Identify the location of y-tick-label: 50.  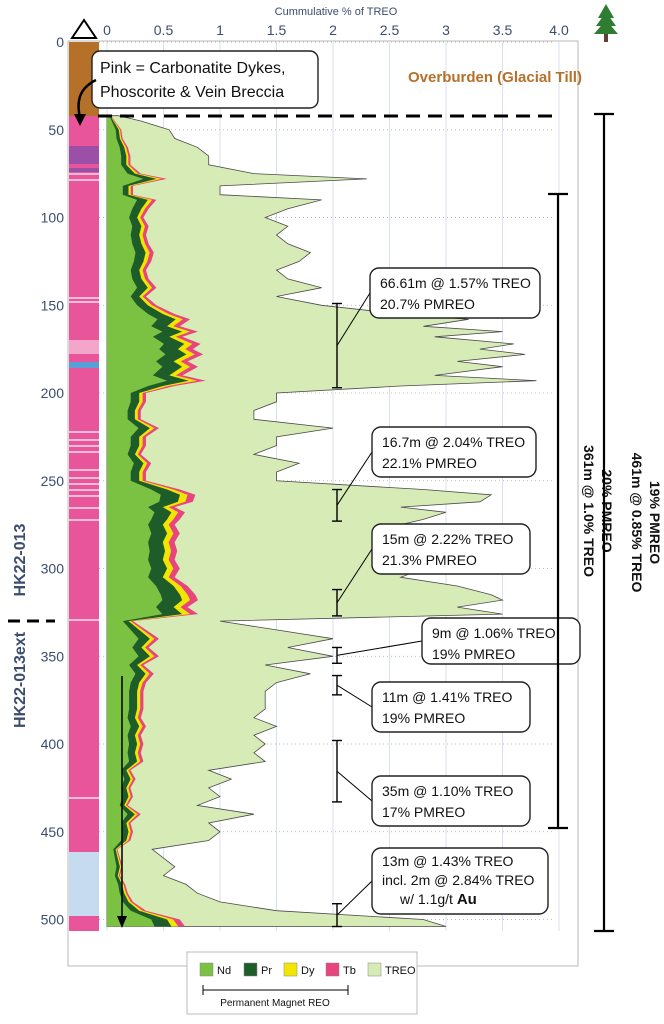
(56, 130).